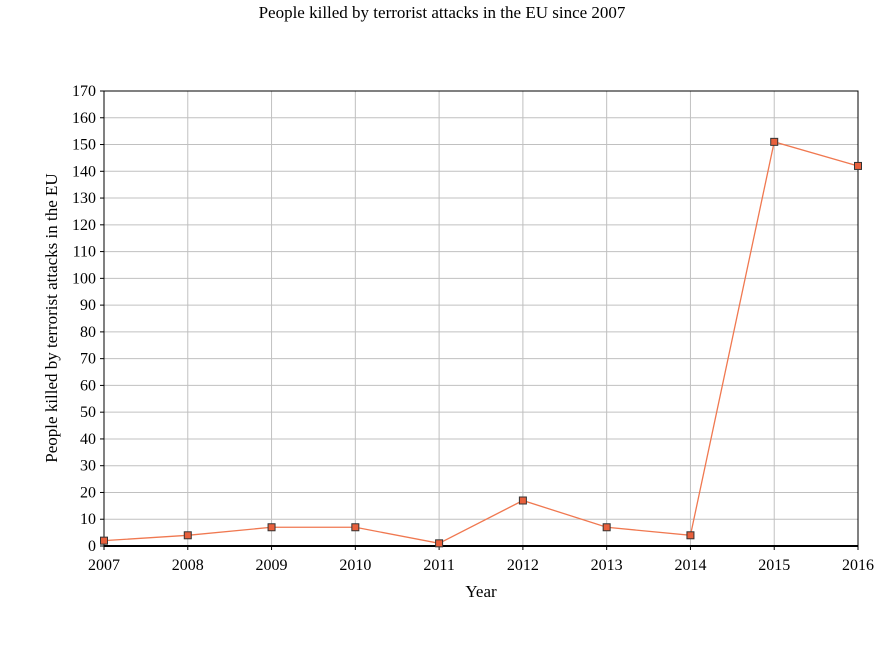  Describe the element at coordinates (188, 565) in the screenshot. I see `x-tick-label: 2008` at that location.